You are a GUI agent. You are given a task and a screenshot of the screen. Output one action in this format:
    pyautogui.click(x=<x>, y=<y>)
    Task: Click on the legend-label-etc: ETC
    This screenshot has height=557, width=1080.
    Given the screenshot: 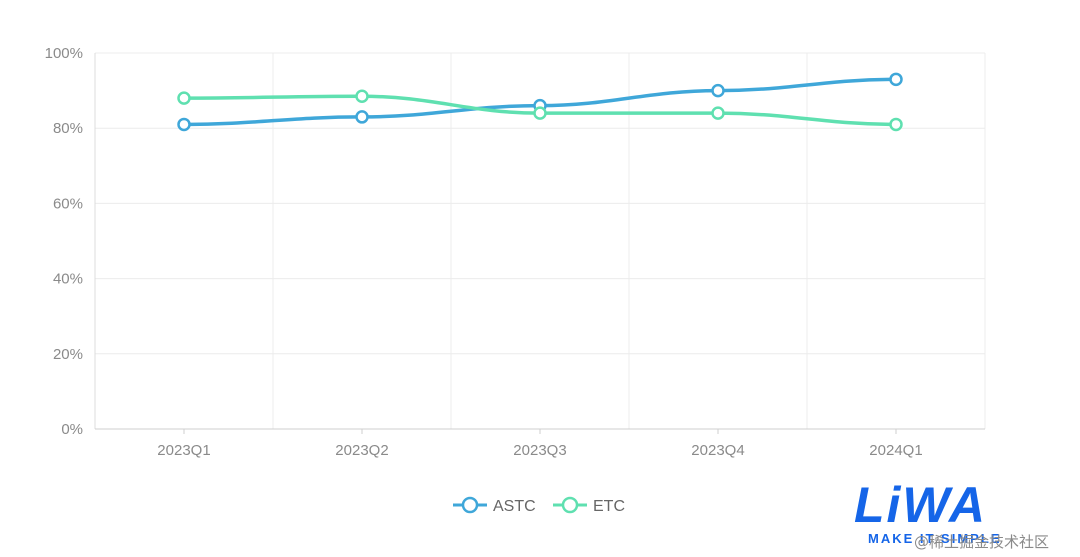 What is the action you would take?
    pyautogui.click(x=609, y=506)
    